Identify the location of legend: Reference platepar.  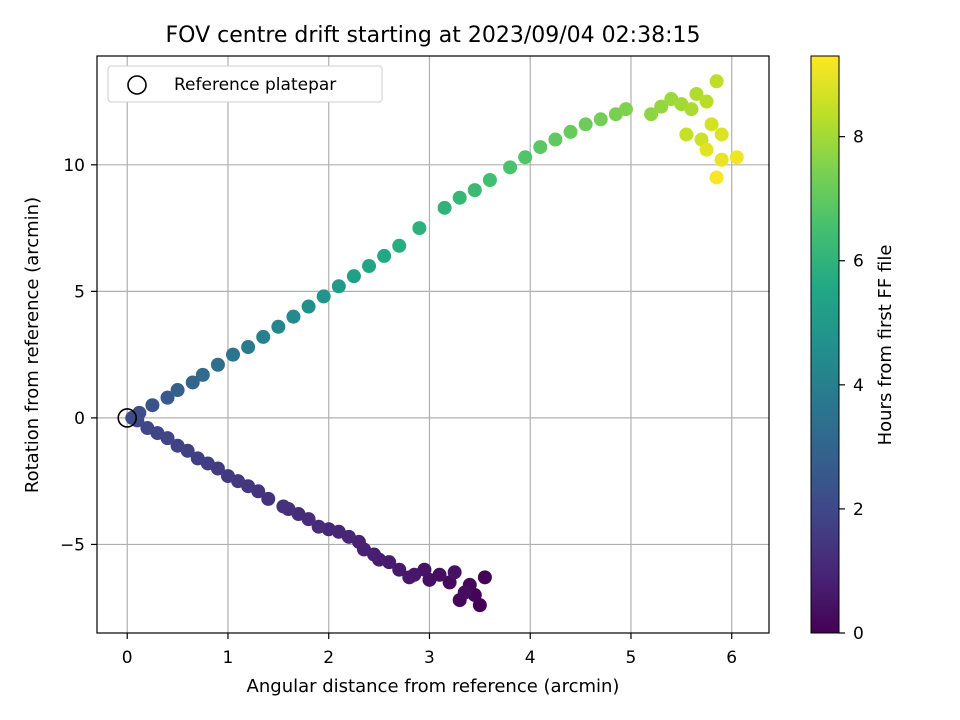
(245, 84).